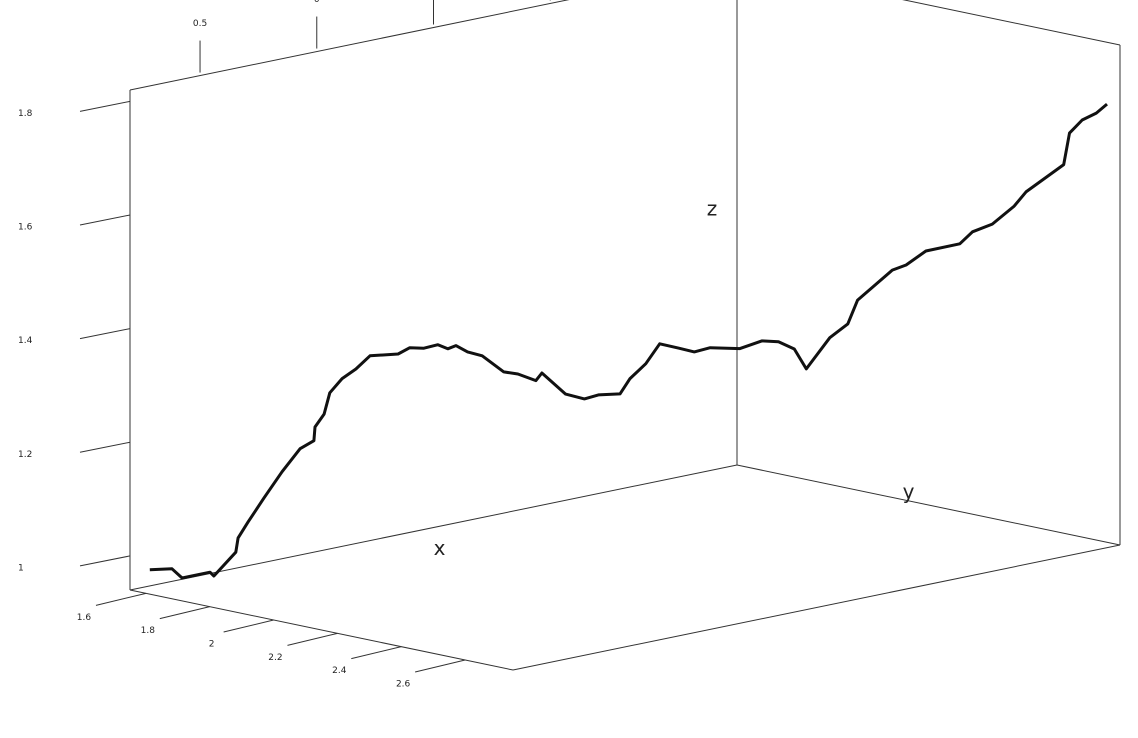  What do you see at coordinates (84, 618) in the screenshot?
I see `y-tick-label: 1.6` at bounding box center [84, 618].